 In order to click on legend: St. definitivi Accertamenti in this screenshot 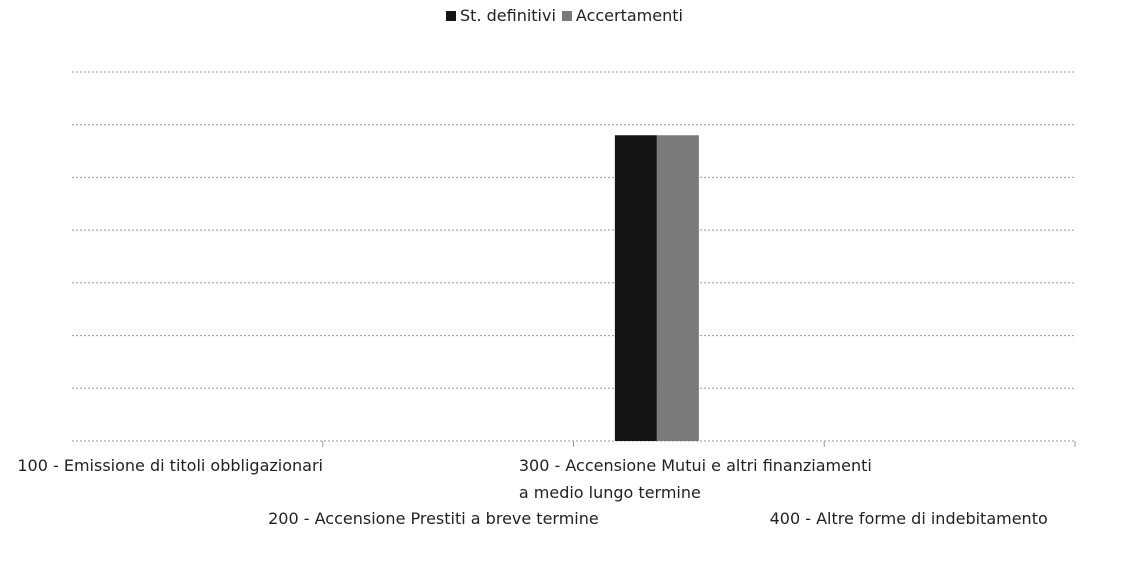, I will do `click(561, 15)`.